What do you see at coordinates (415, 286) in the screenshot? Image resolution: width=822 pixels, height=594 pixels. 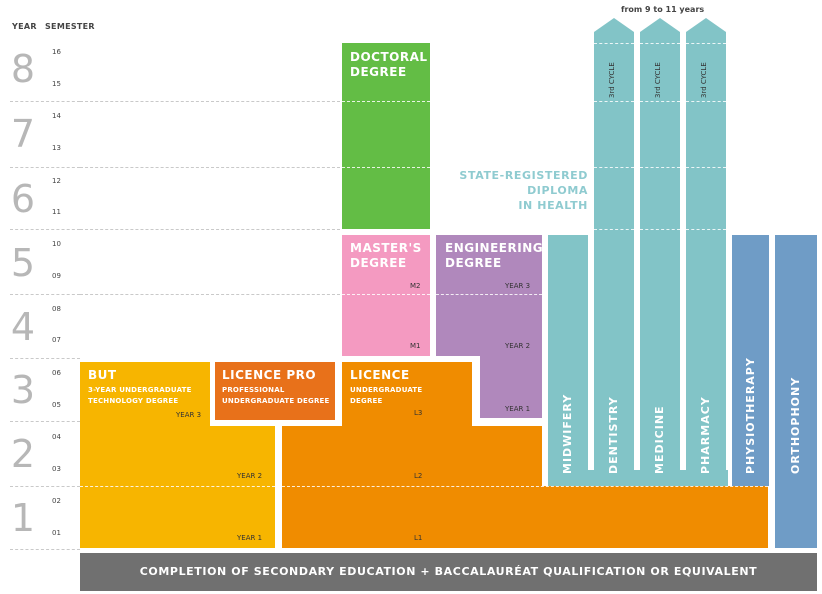 I see `masters-m2-label: M2` at bounding box center [415, 286].